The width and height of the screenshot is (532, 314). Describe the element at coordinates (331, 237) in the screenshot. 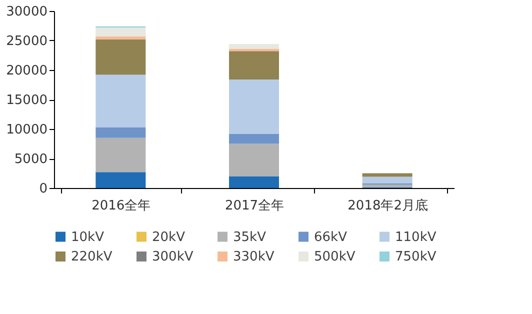

I see `legend-label: 66kV` at that location.